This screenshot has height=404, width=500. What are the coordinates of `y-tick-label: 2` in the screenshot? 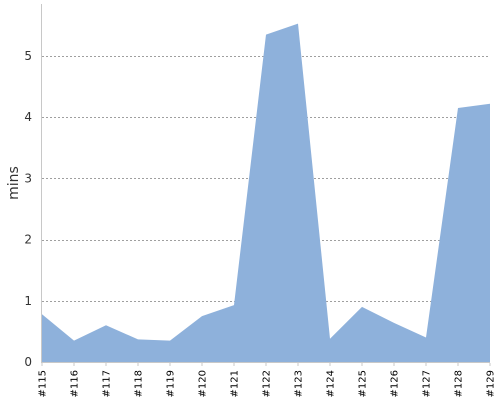 It's located at (28, 240).